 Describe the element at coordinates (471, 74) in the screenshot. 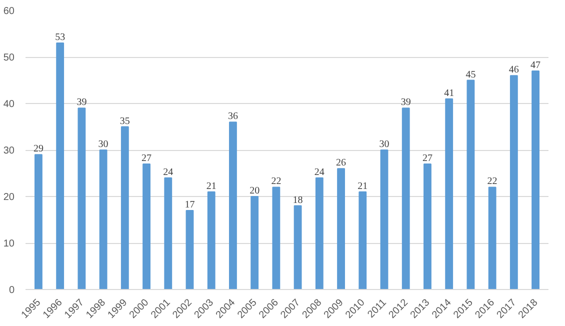

I see `data-label: 45` at that location.